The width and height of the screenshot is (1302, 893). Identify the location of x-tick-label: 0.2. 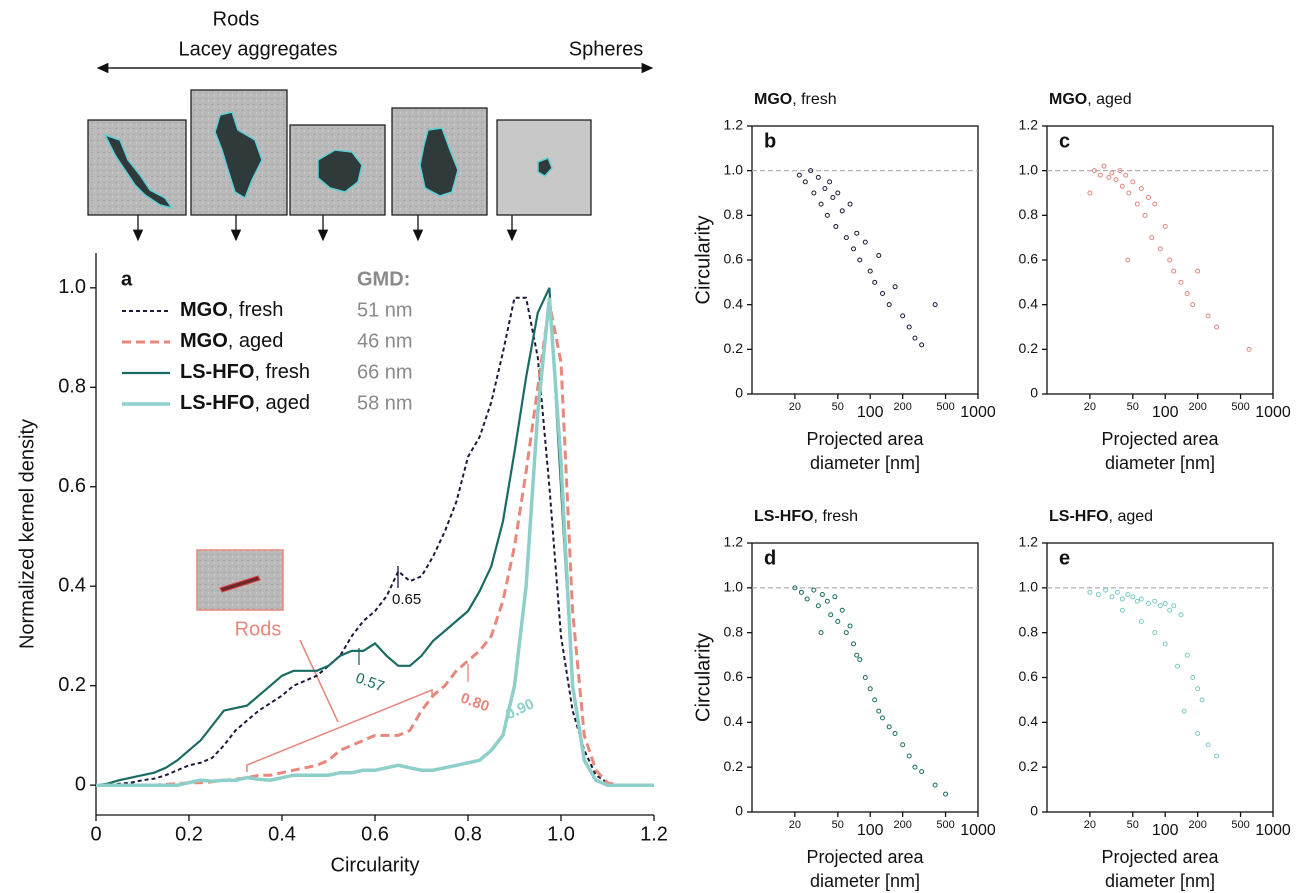
(189, 834).